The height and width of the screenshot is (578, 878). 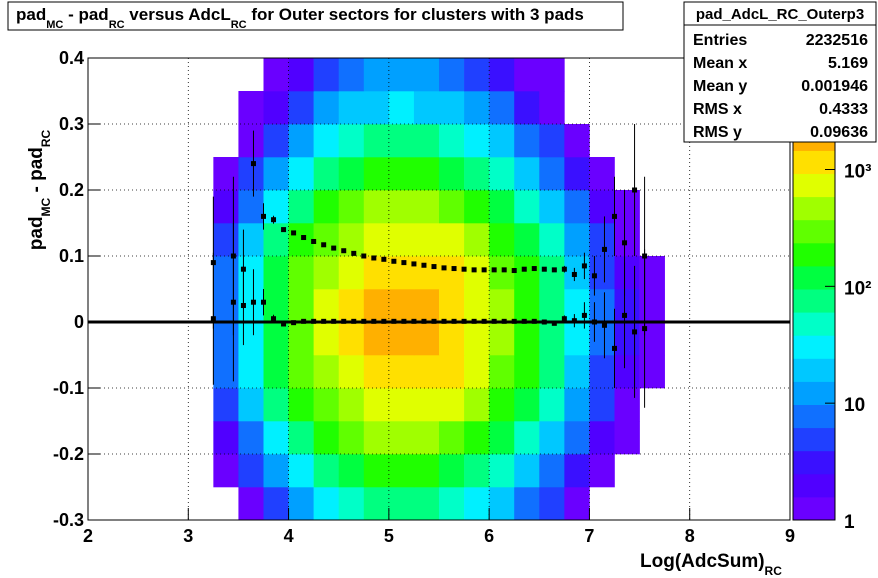 What do you see at coordinates (71, 58) in the screenshot?
I see `y-tick-label: 0.4` at bounding box center [71, 58].